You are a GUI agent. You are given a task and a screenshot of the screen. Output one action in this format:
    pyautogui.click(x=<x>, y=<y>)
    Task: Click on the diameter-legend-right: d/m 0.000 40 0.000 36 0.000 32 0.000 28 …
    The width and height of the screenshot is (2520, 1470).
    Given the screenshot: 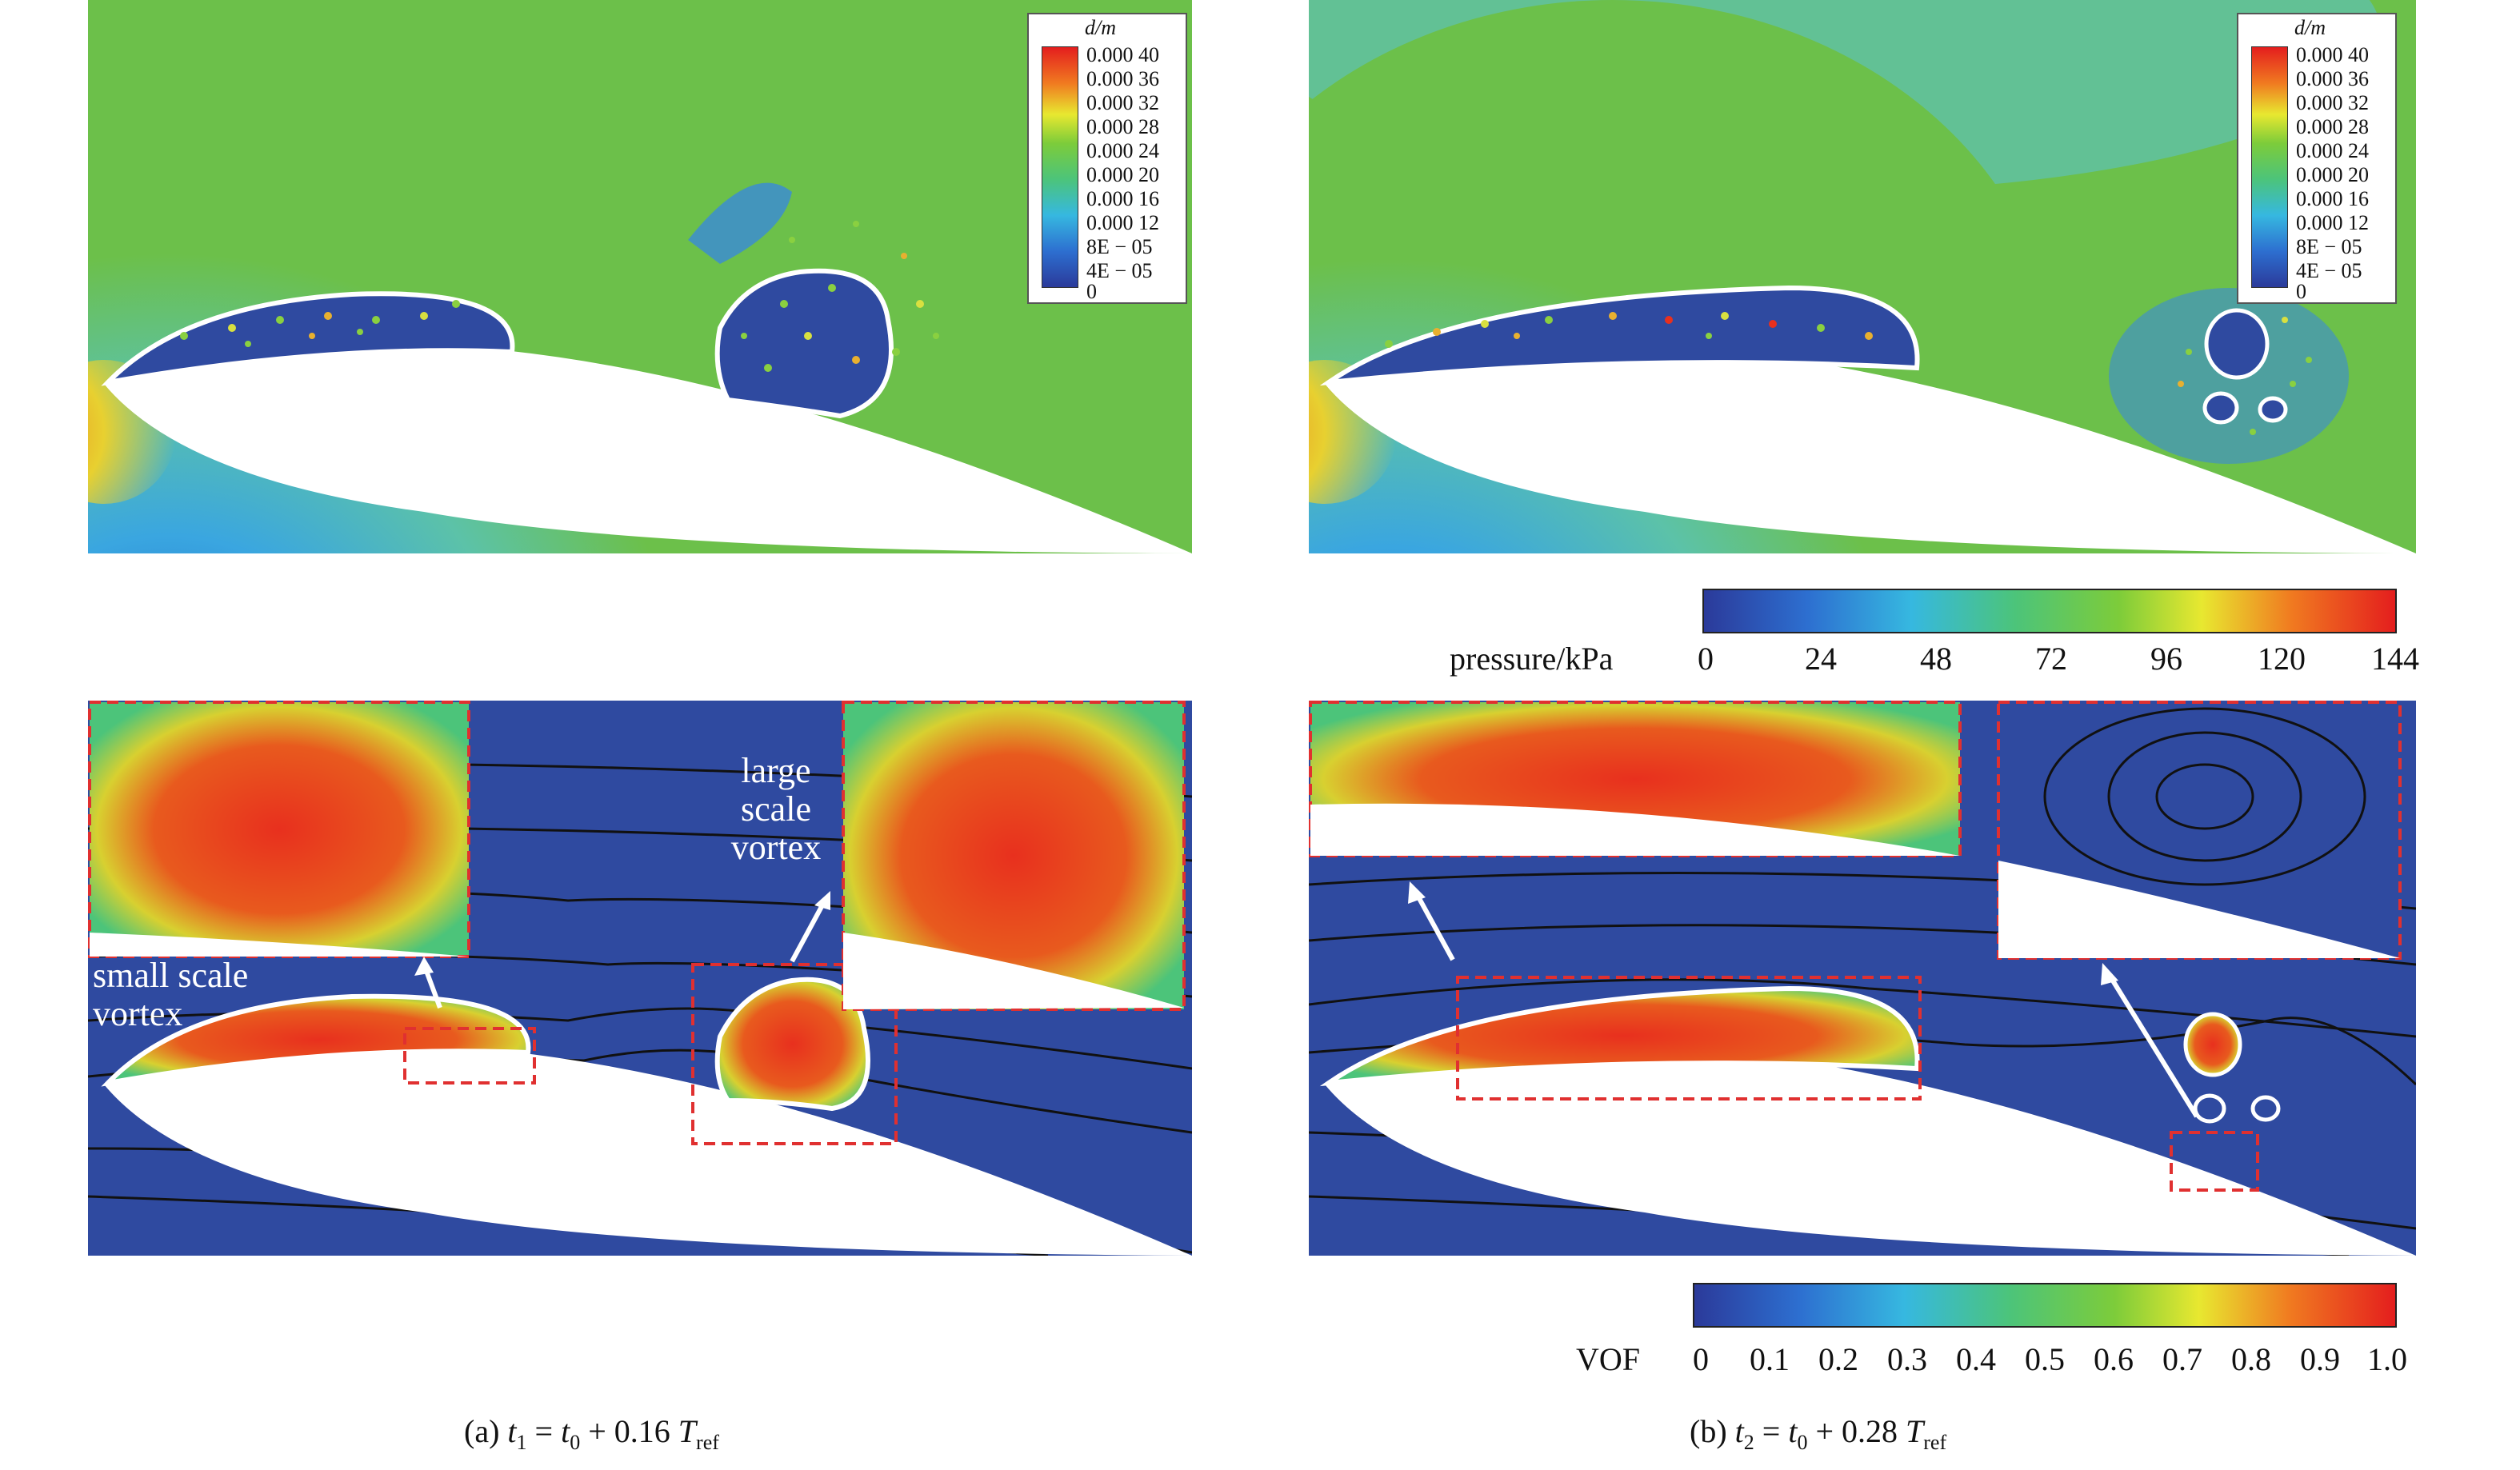 What is the action you would take?
    pyautogui.click(x=2317, y=158)
    